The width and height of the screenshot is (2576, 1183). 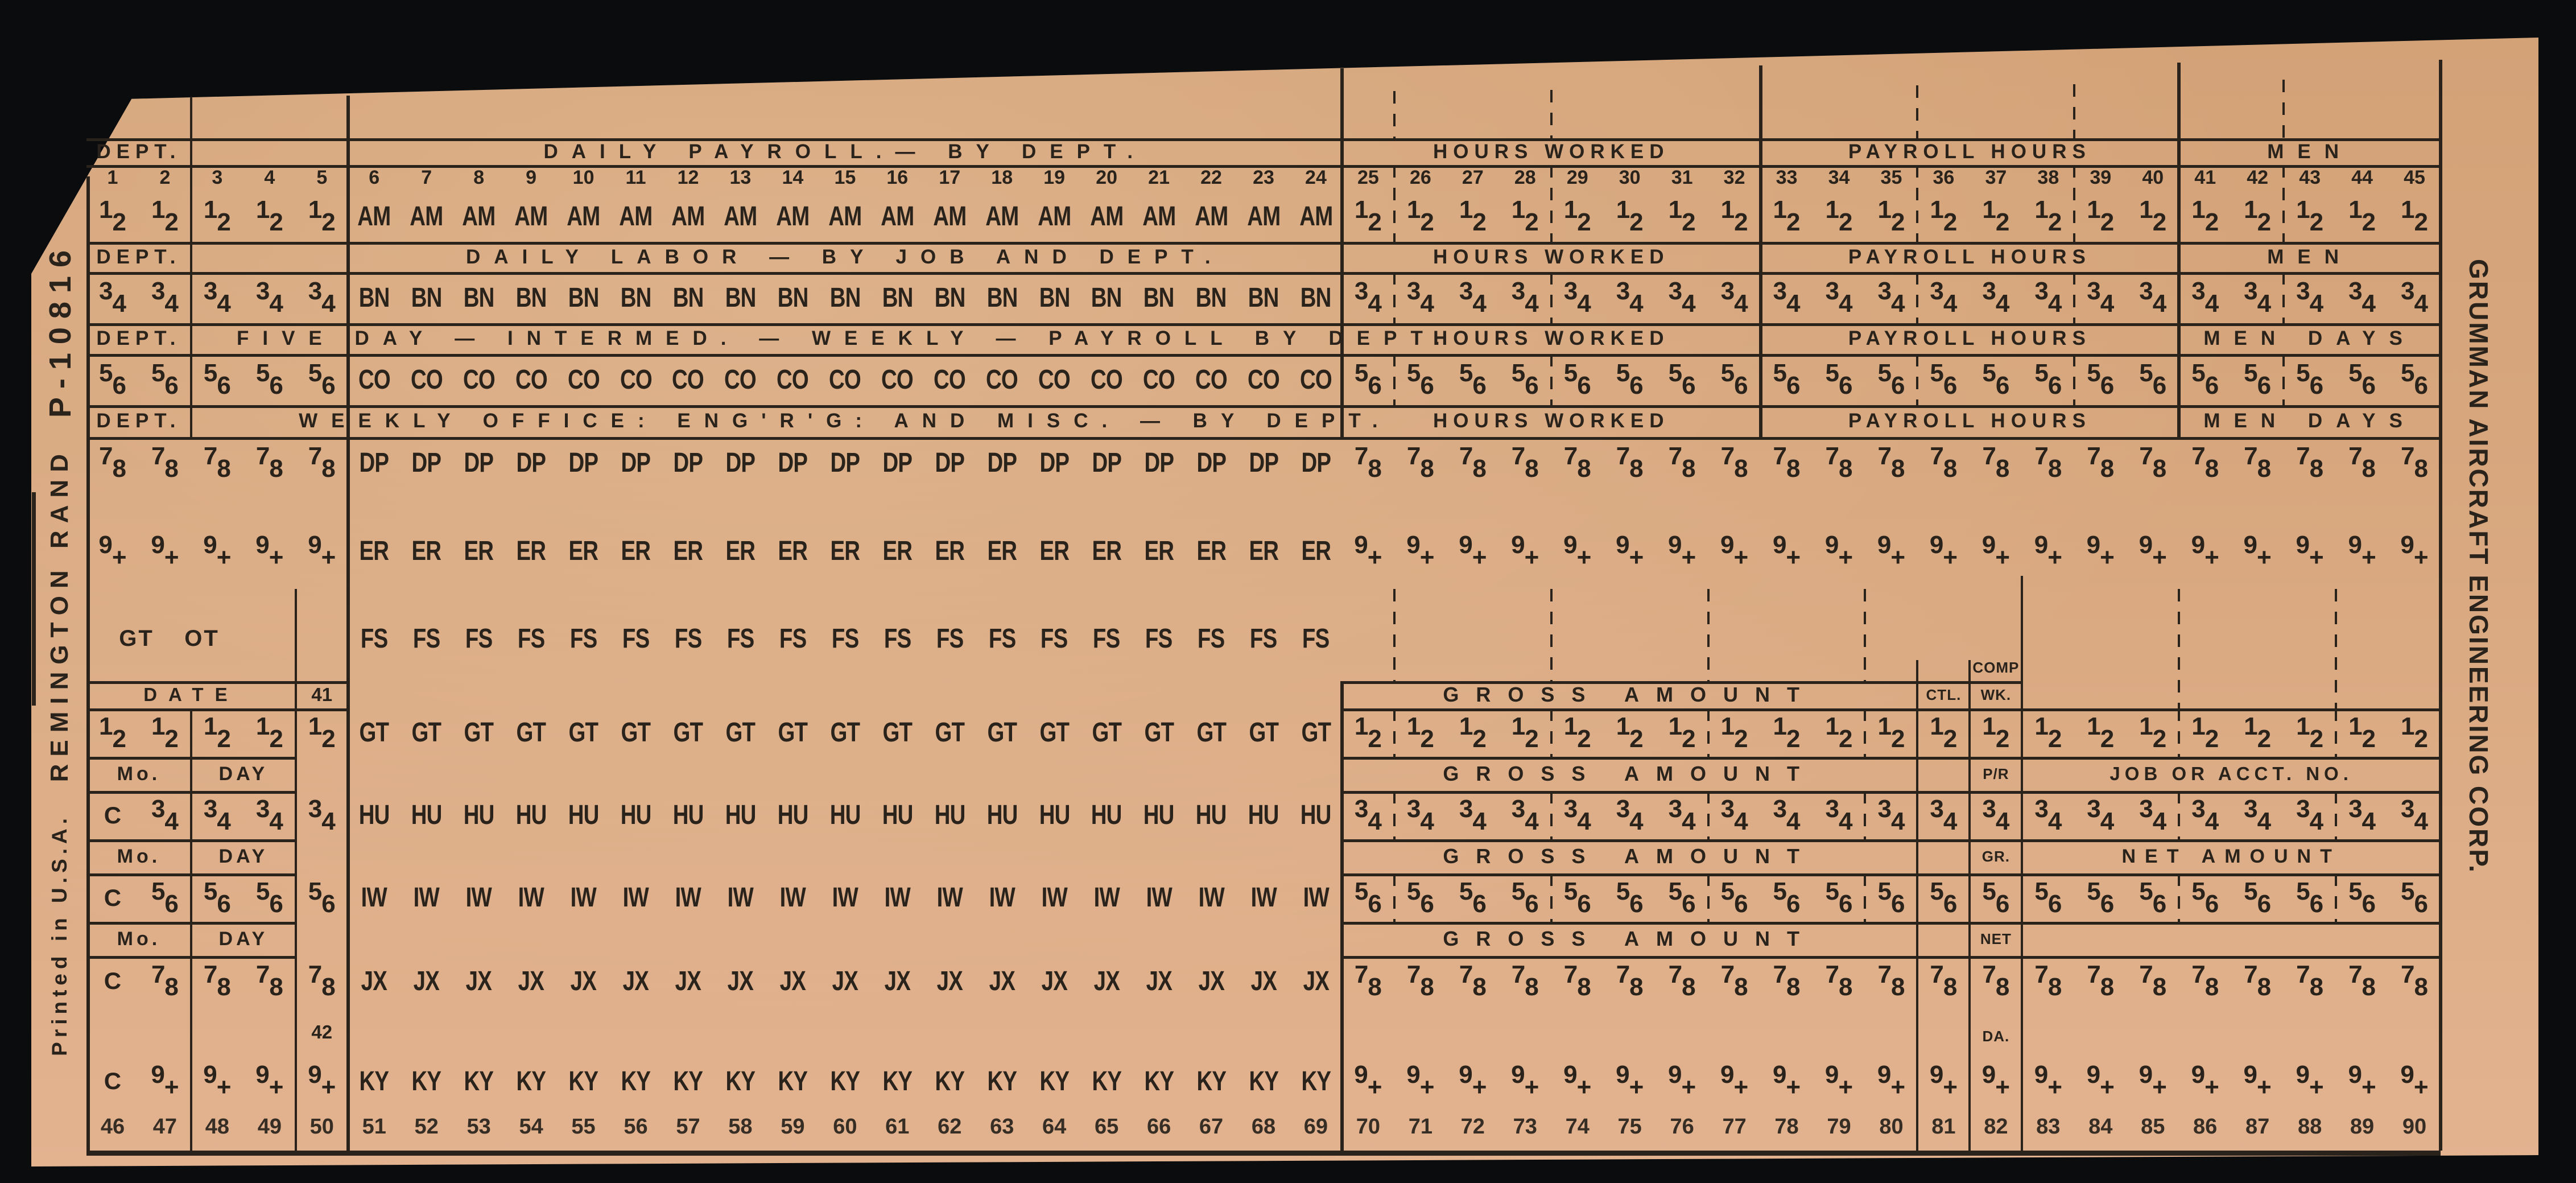 What do you see at coordinates (1264, 177) in the screenshot?
I see `column-number: 23` at bounding box center [1264, 177].